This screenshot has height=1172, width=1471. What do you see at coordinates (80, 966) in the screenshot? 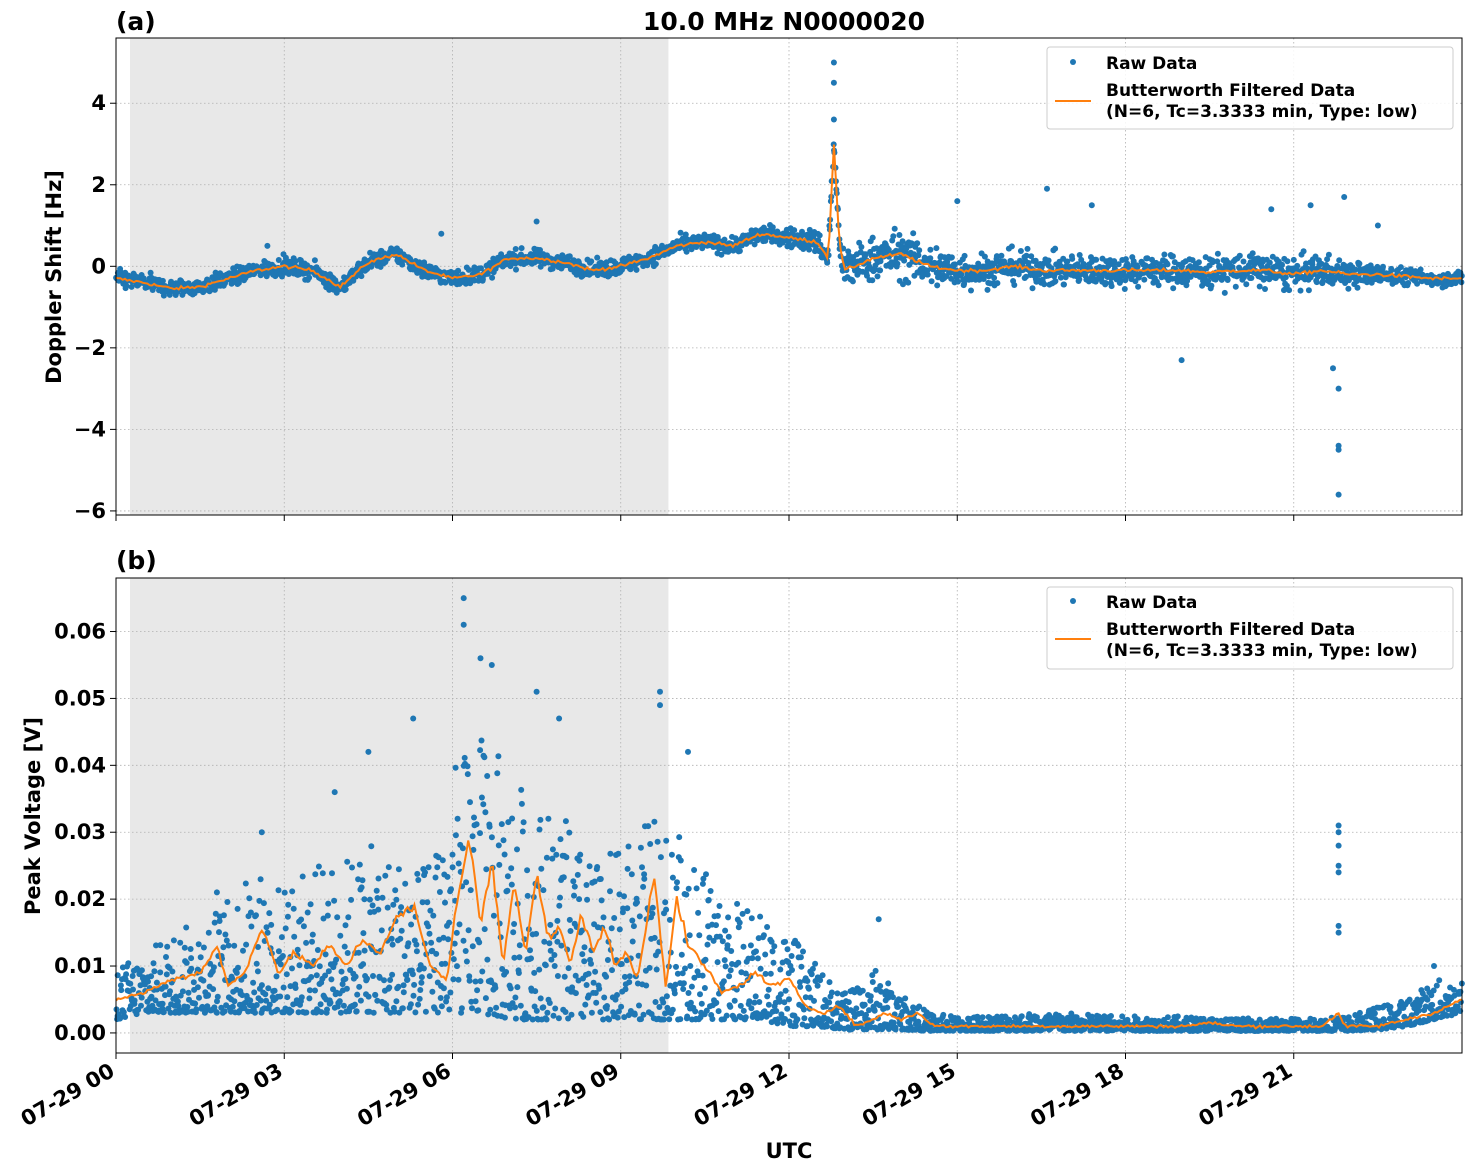
I see `panel-b-y-tick-label: 0.01` at bounding box center [80, 966].